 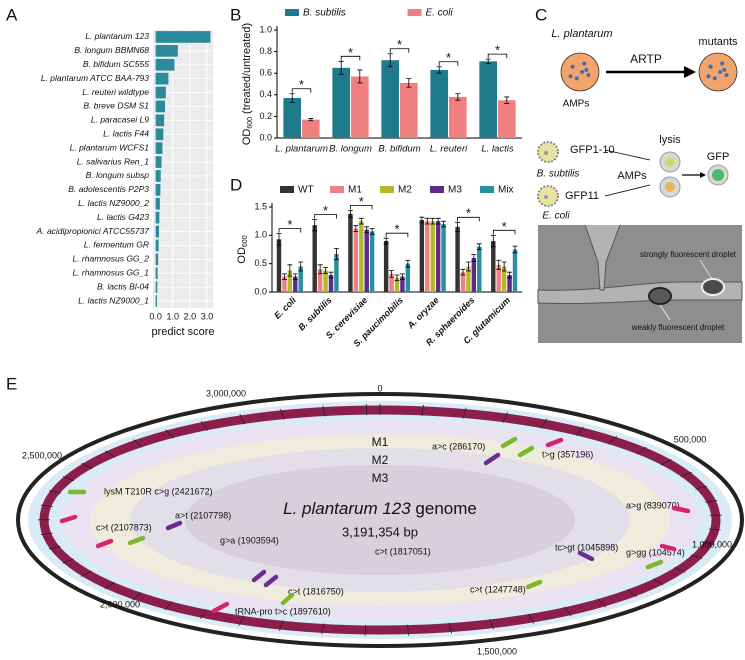 I want to click on y-tick-label: B. longum BBMN68, so click(x=111, y=50).